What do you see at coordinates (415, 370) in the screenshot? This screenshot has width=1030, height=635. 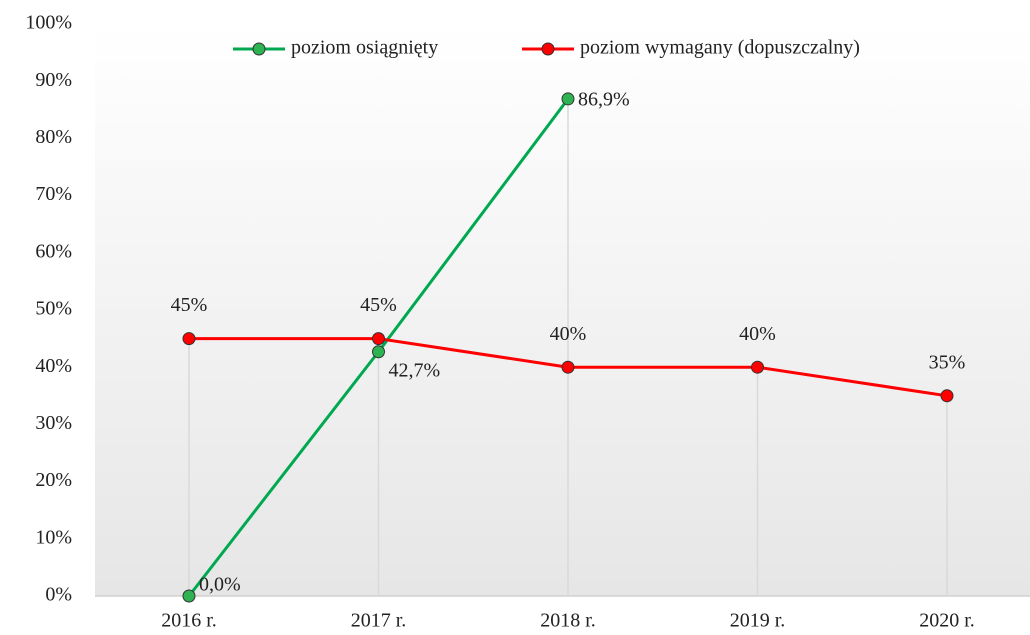 I see `data-label: 42,7%` at bounding box center [415, 370].